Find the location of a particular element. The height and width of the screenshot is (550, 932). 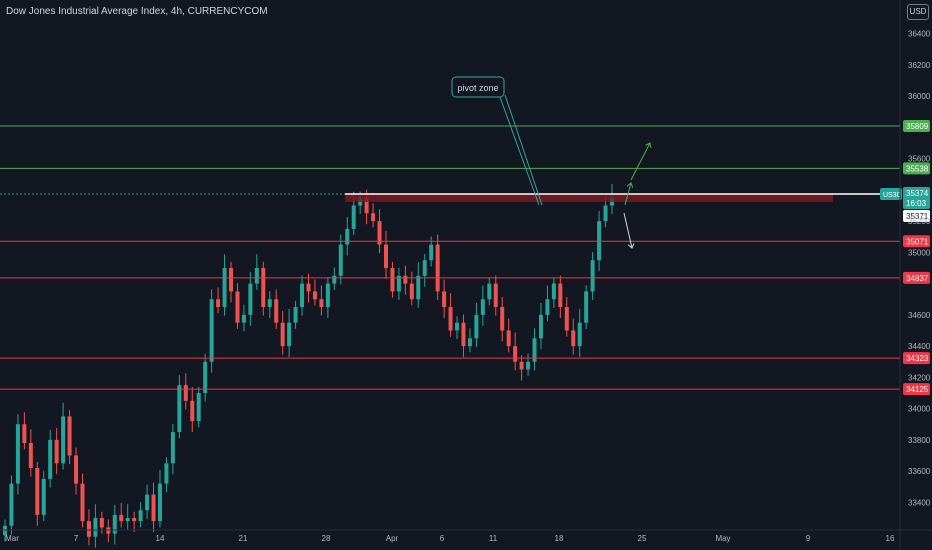

y-tick-label: 35000 is located at coordinates (919, 252).